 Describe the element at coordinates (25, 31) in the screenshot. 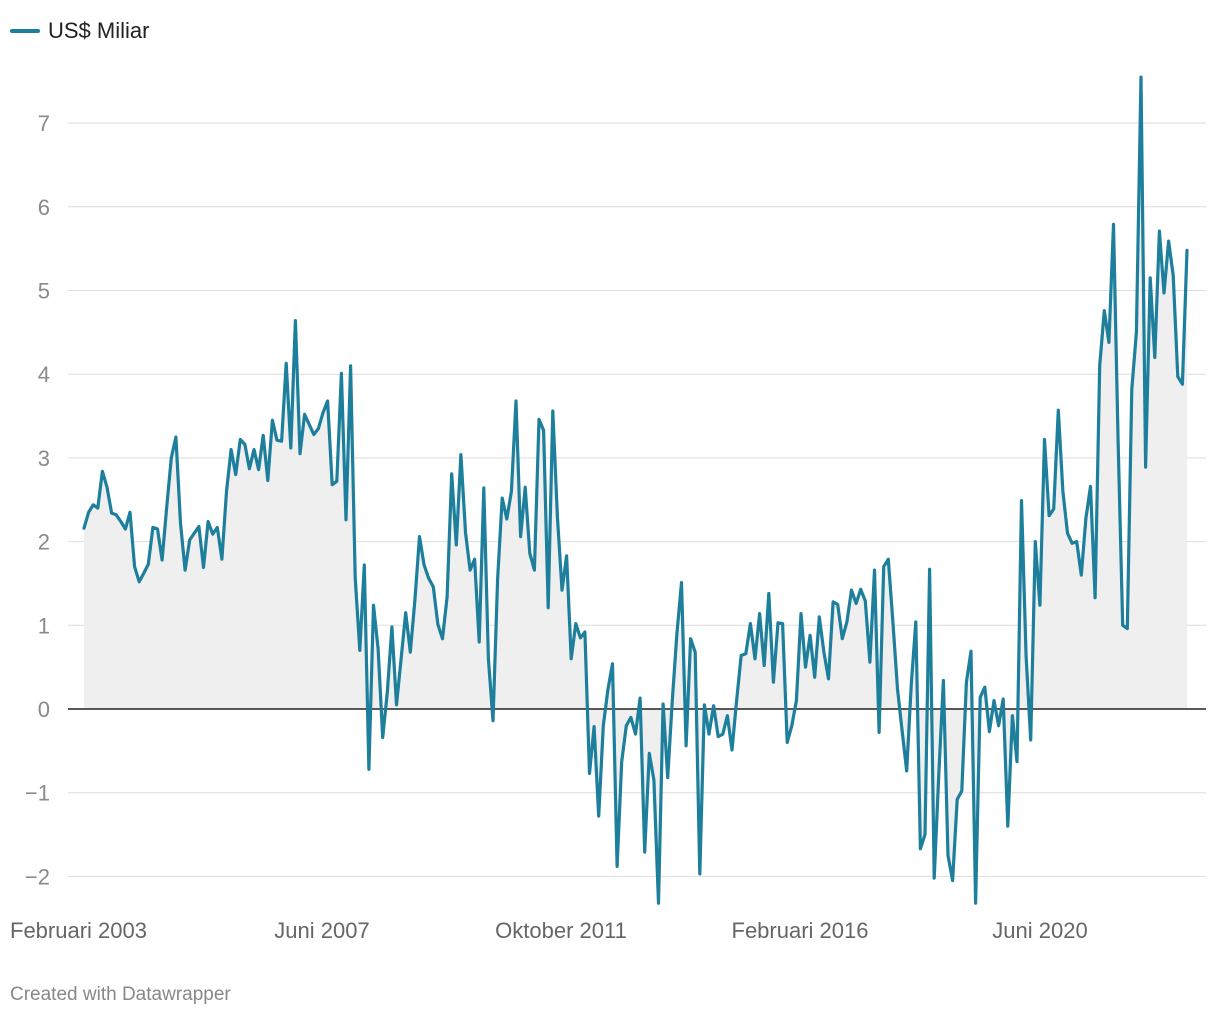

I see `legend-swatch` at that location.